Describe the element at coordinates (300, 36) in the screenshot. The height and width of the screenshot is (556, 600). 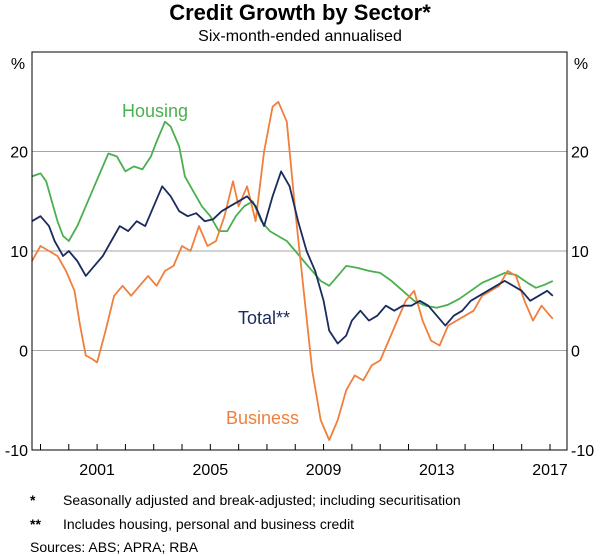
I see `chart-subtitle: Six-month-ended annualised` at that location.